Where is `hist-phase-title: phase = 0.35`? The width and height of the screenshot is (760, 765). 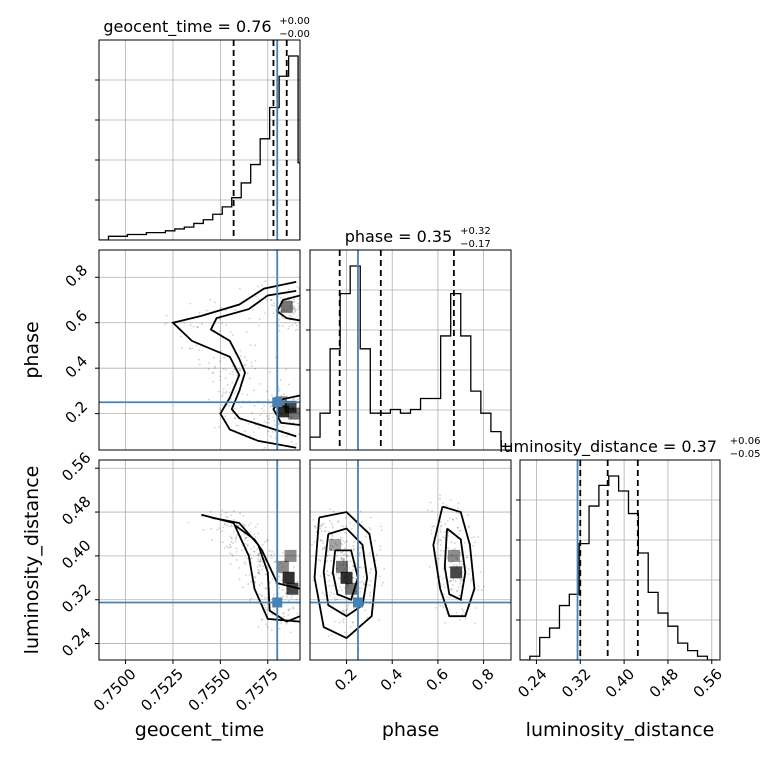
hist-phase-title: phase = 0.35 is located at coordinates (398, 236).